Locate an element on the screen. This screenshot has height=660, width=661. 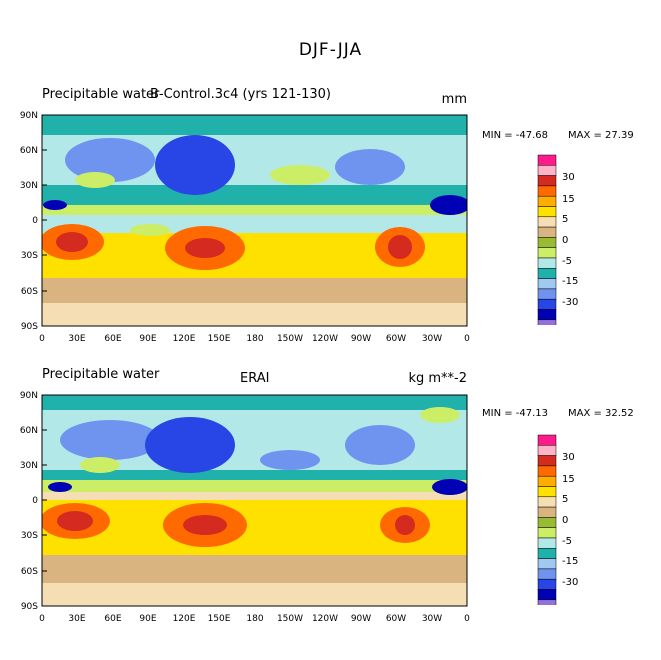
panel-2-xtick: 90E is located at coordinates (147, 619).